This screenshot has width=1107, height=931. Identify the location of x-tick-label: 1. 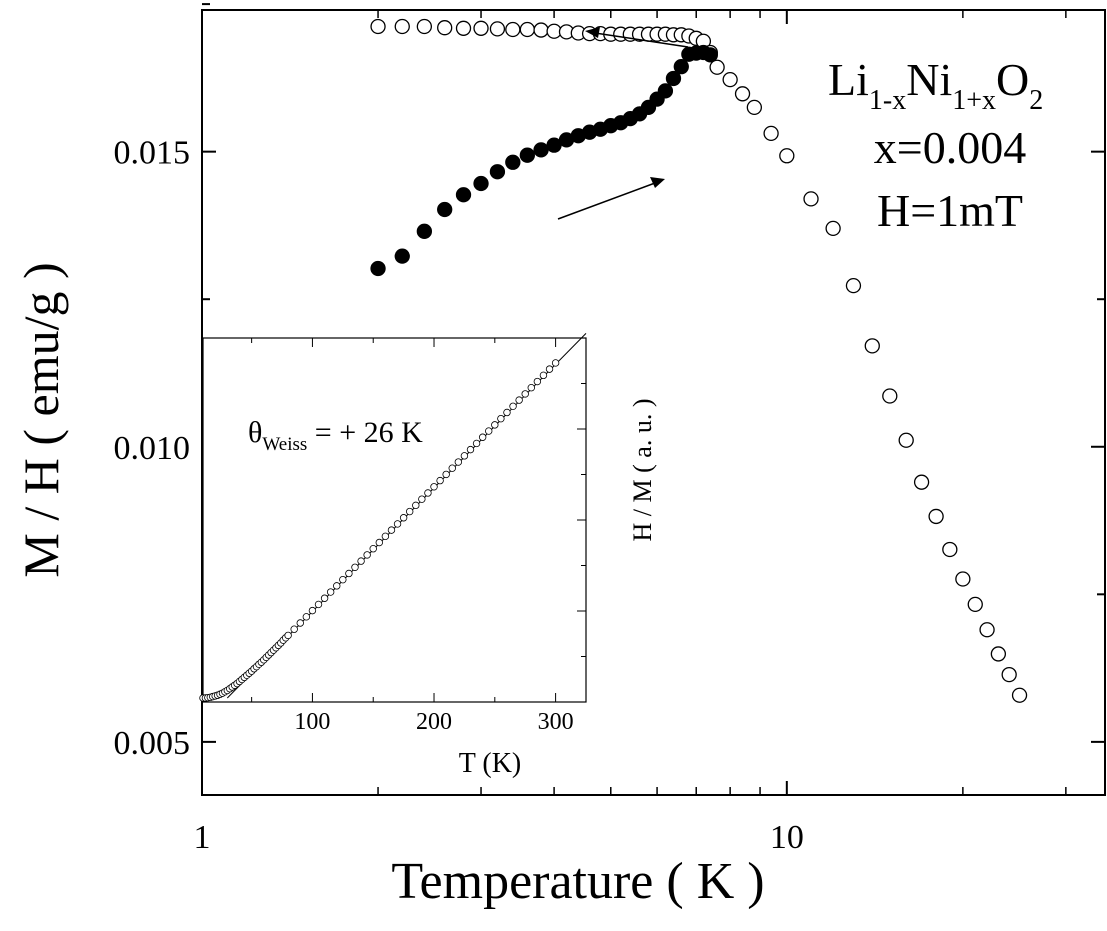
(202, 837).